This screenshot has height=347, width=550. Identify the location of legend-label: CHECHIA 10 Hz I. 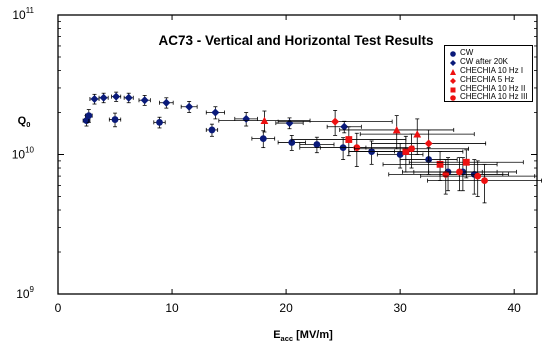
(492, 70).